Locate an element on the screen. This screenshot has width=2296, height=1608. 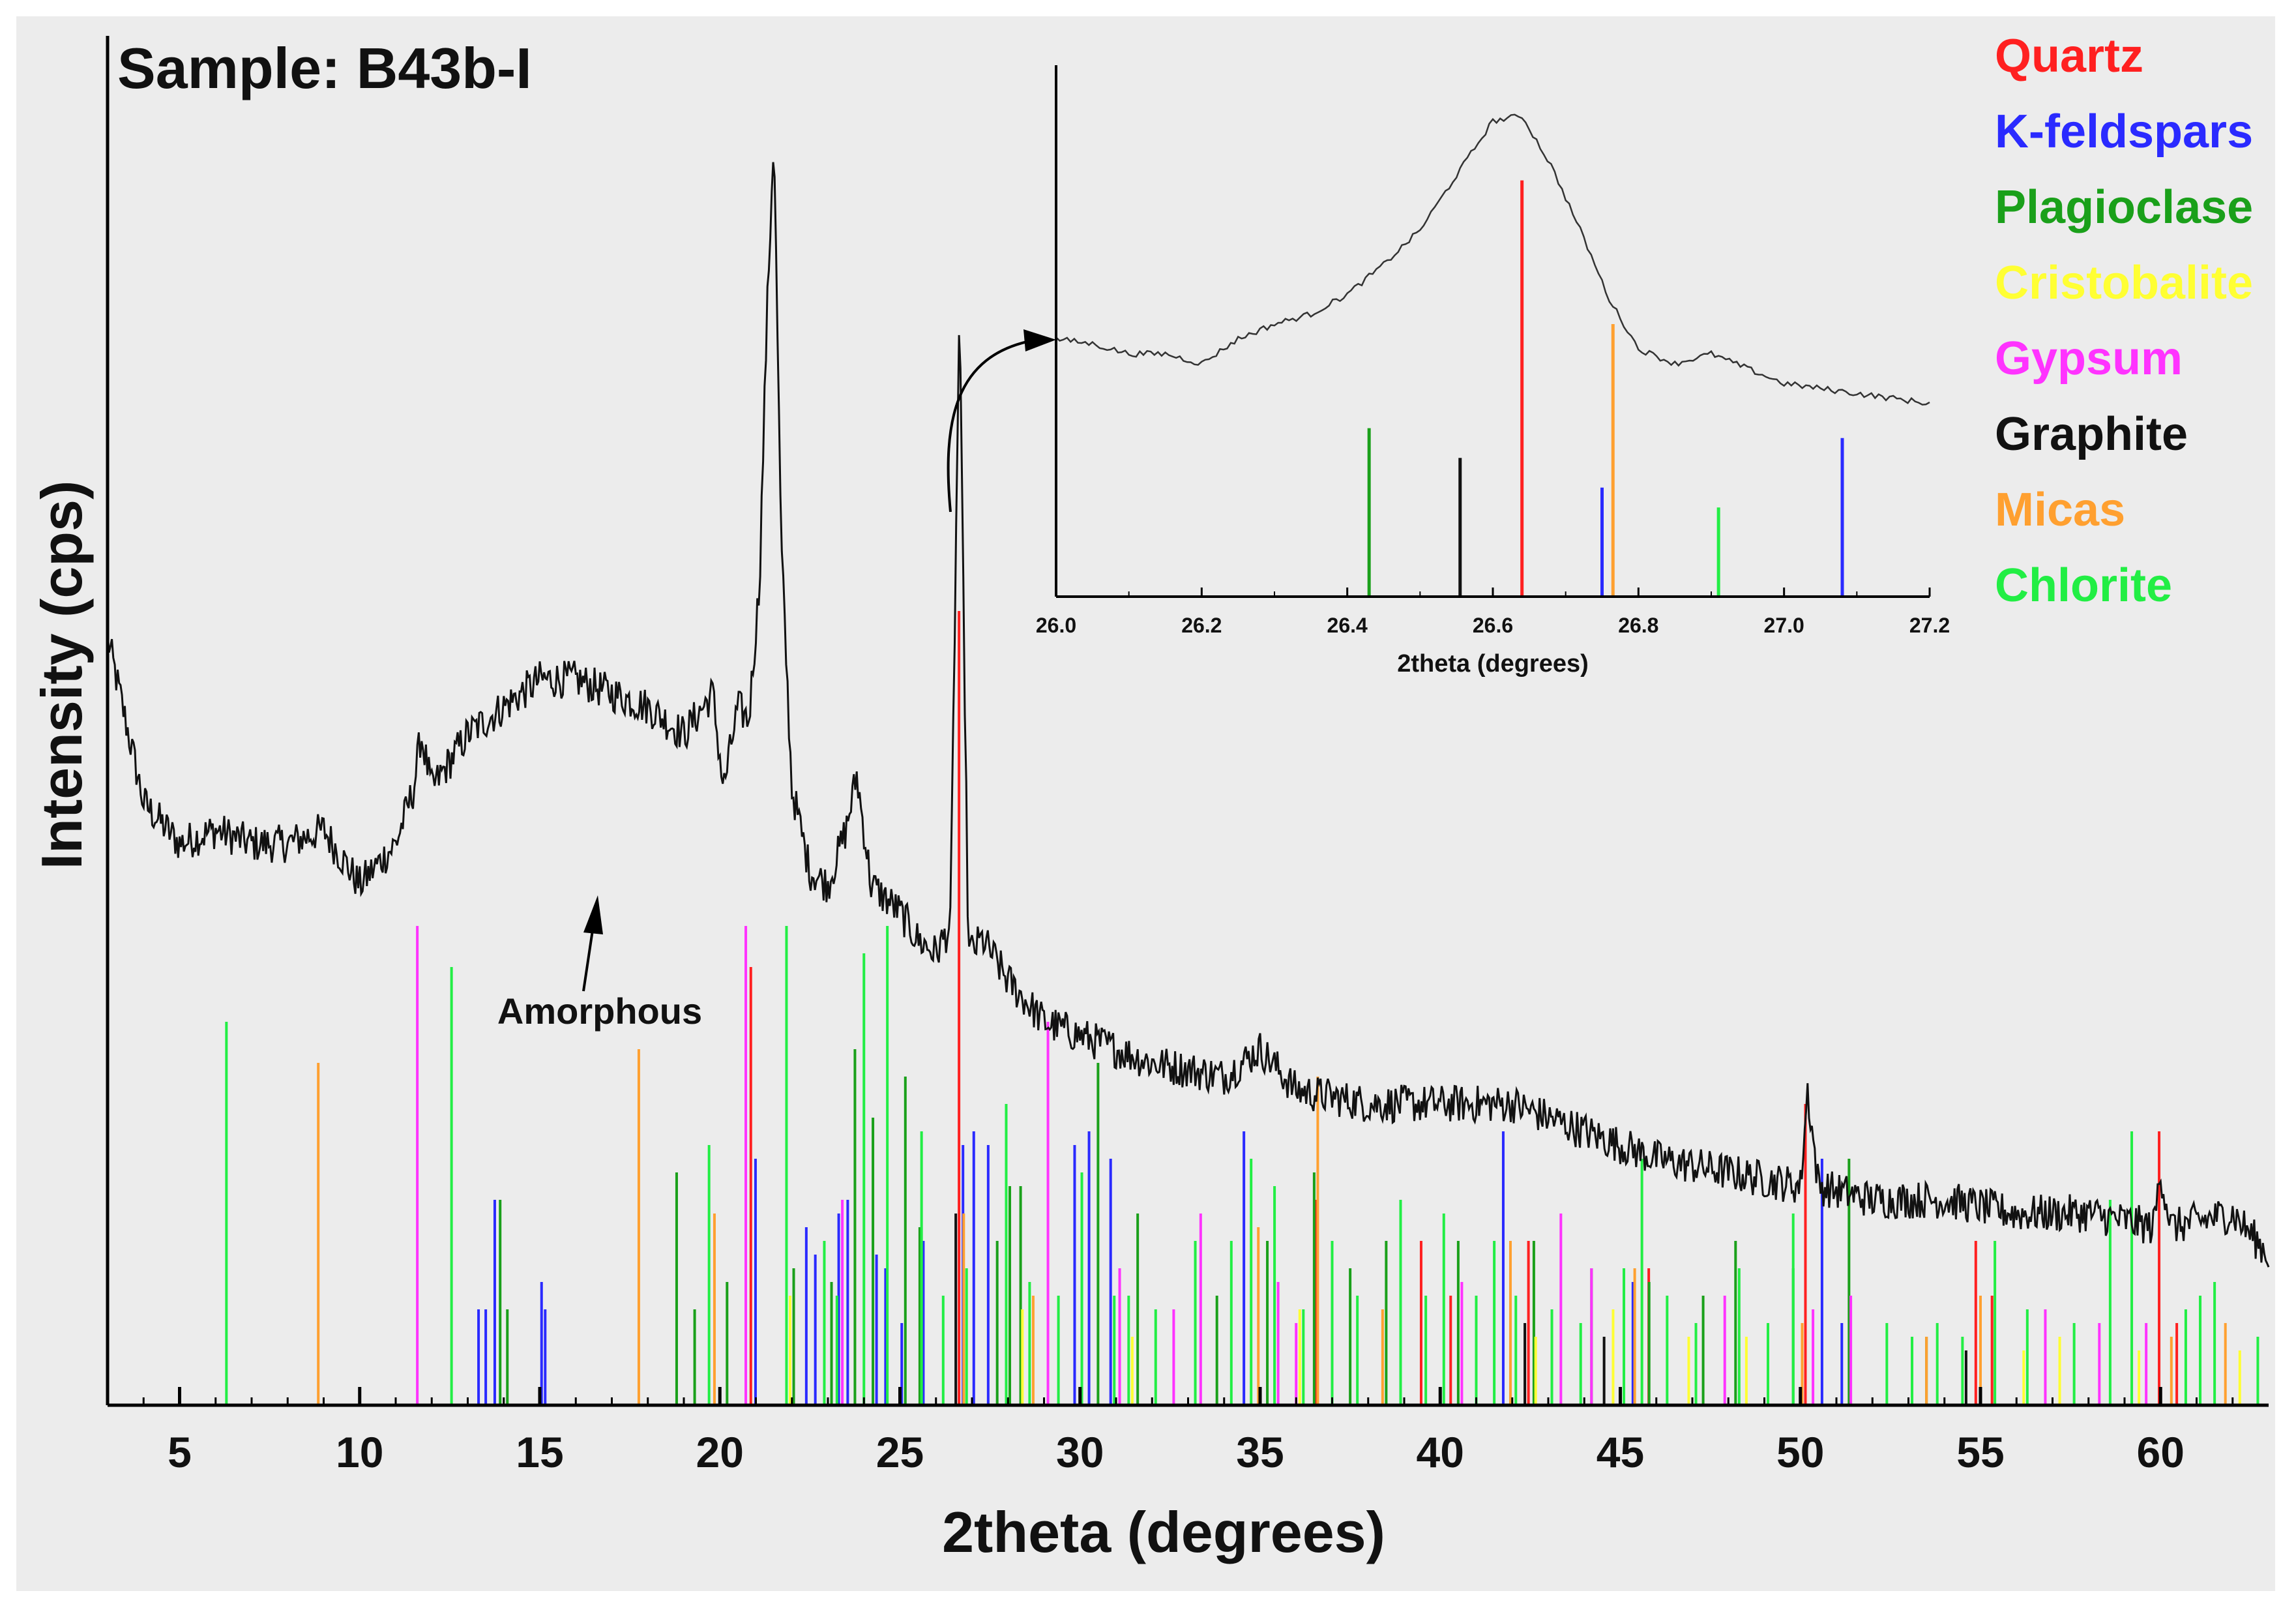
x-tick-label-11: 60 is located at coordinates (2161, 1452).